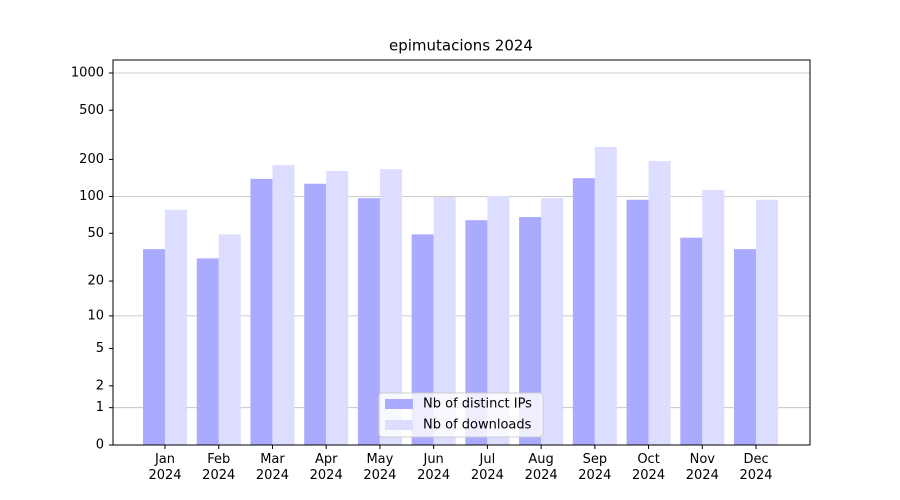 The image size is (900, 500). I want to click on x-tick-label: Oct 2024, so click(649, 467).